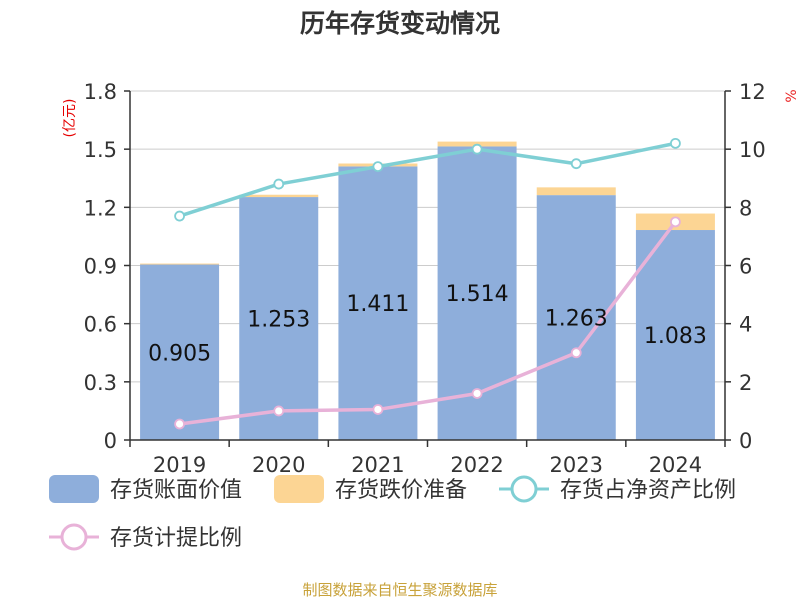 The width and height of the screenshot is (800, 600). I want to click on right-axis-tick-label: 8, so click(745, 208).